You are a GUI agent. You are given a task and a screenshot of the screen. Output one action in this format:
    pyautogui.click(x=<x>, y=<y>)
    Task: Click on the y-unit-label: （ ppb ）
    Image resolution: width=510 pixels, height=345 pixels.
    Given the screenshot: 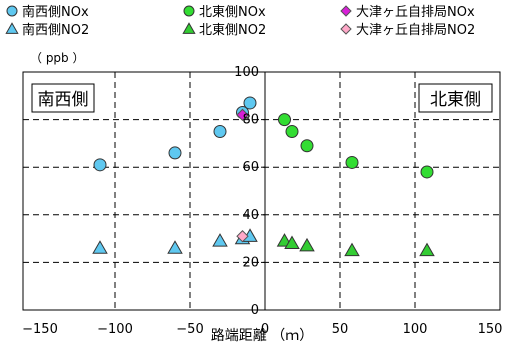 What is the action you would take?
    pyautogui.click(x=57, y=58)
    